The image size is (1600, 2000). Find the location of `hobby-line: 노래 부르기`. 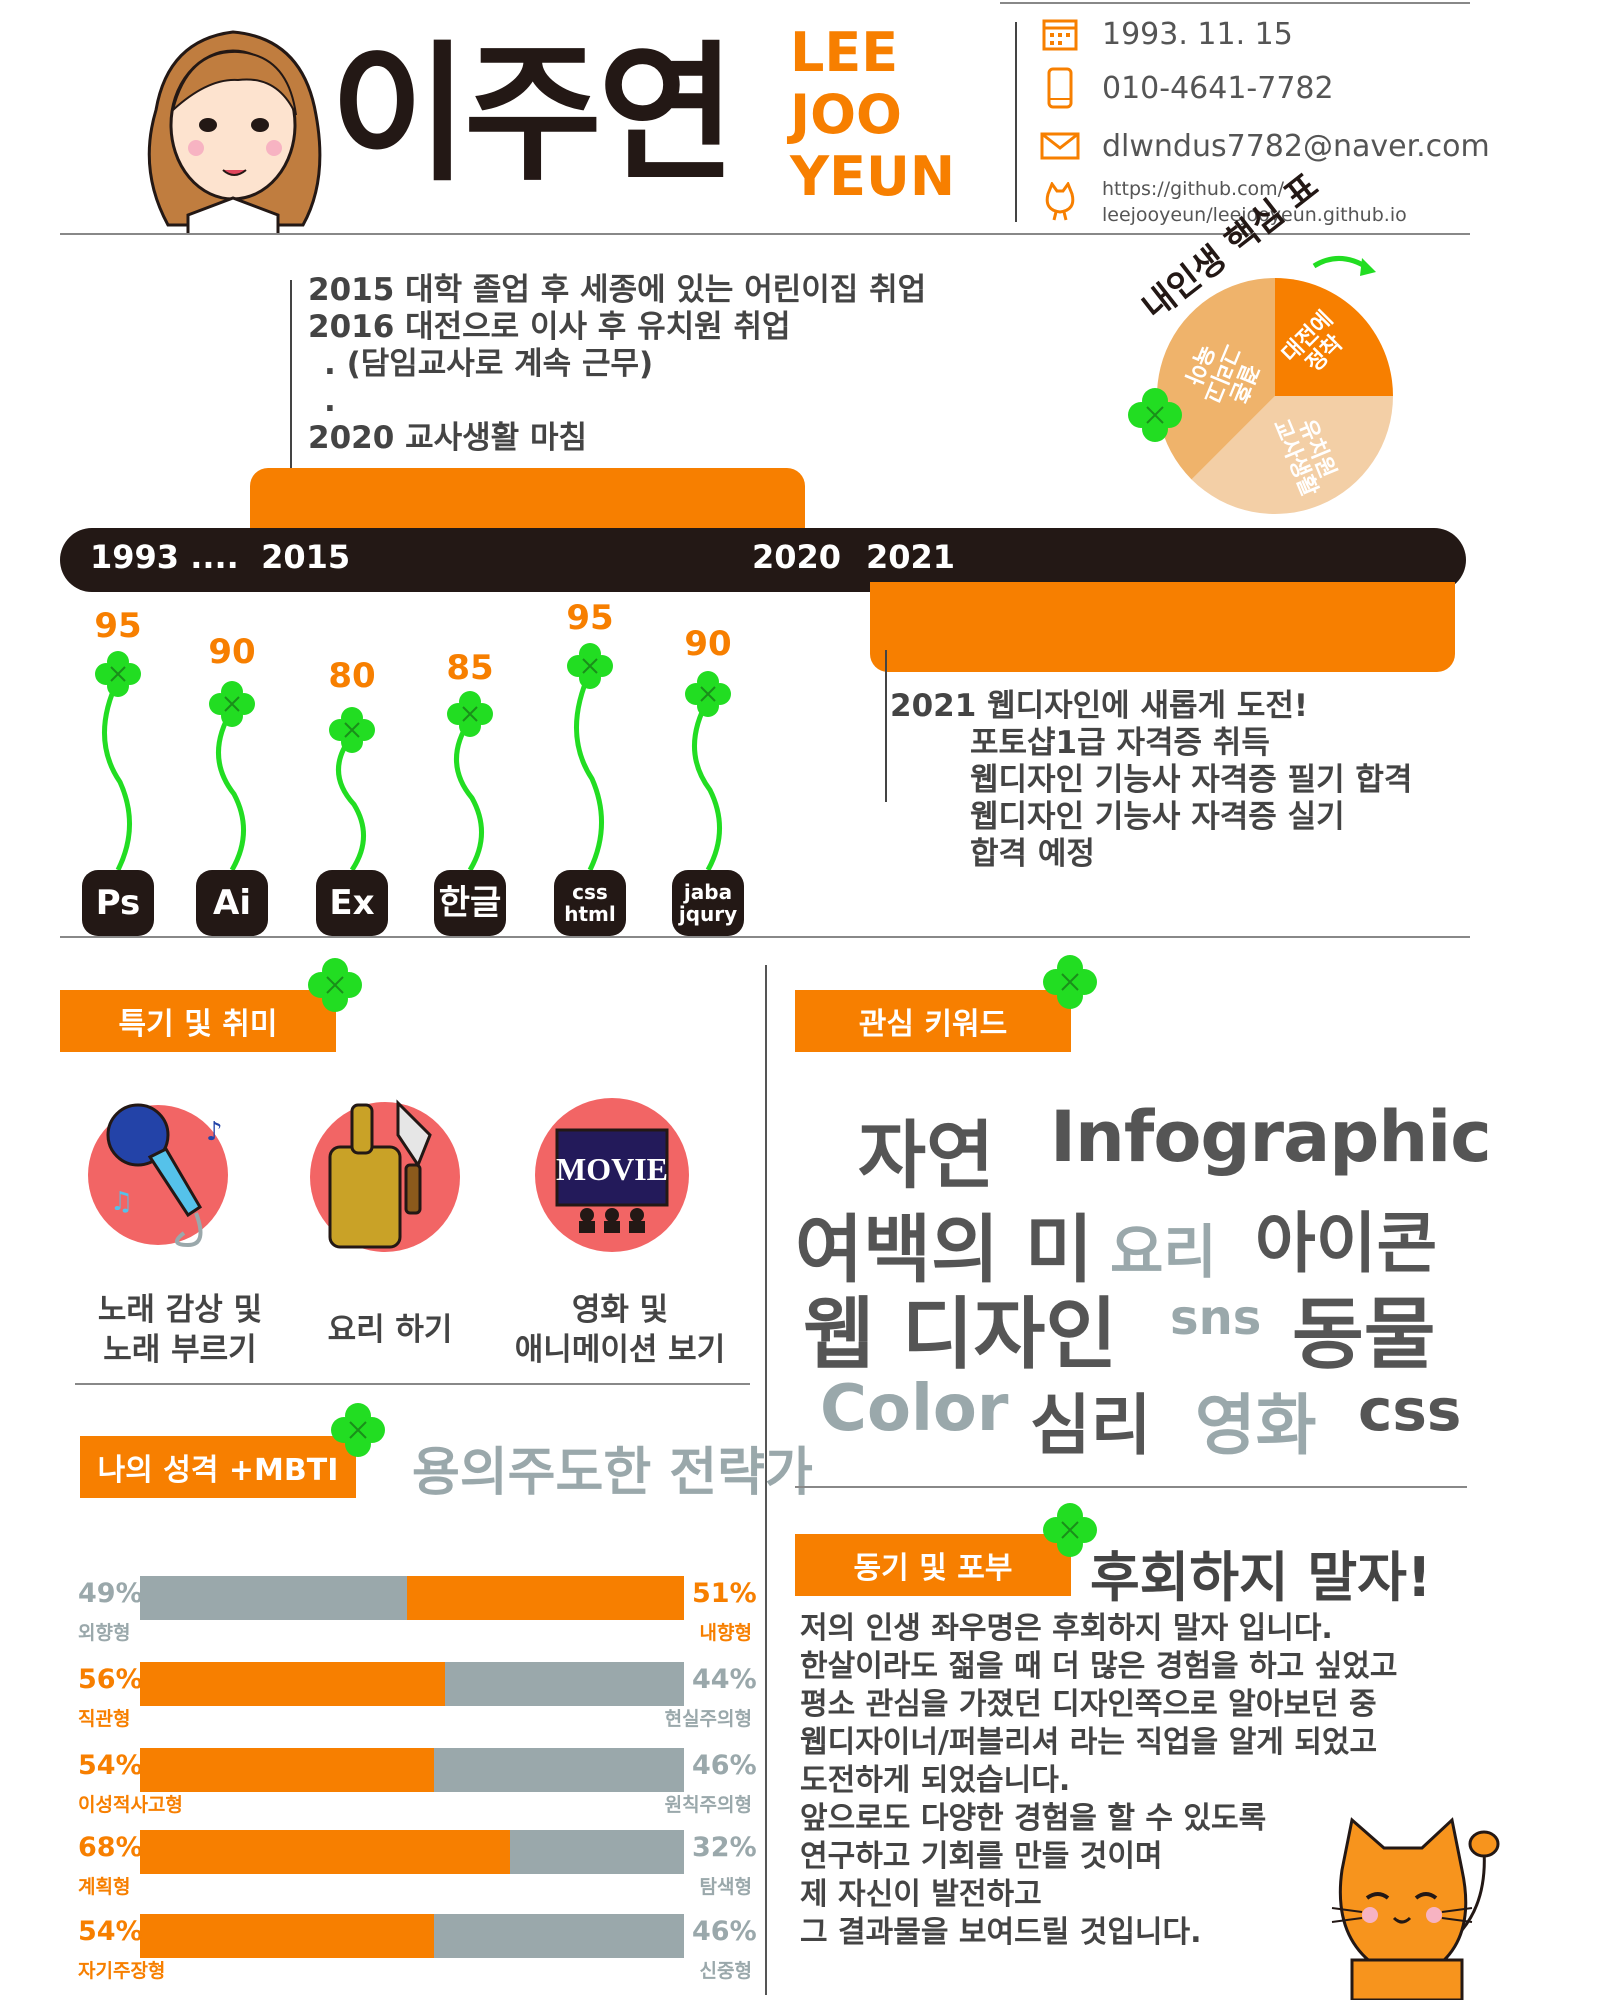

hobby-line: 노래 부르기 is located at coordinates (180, 1350).